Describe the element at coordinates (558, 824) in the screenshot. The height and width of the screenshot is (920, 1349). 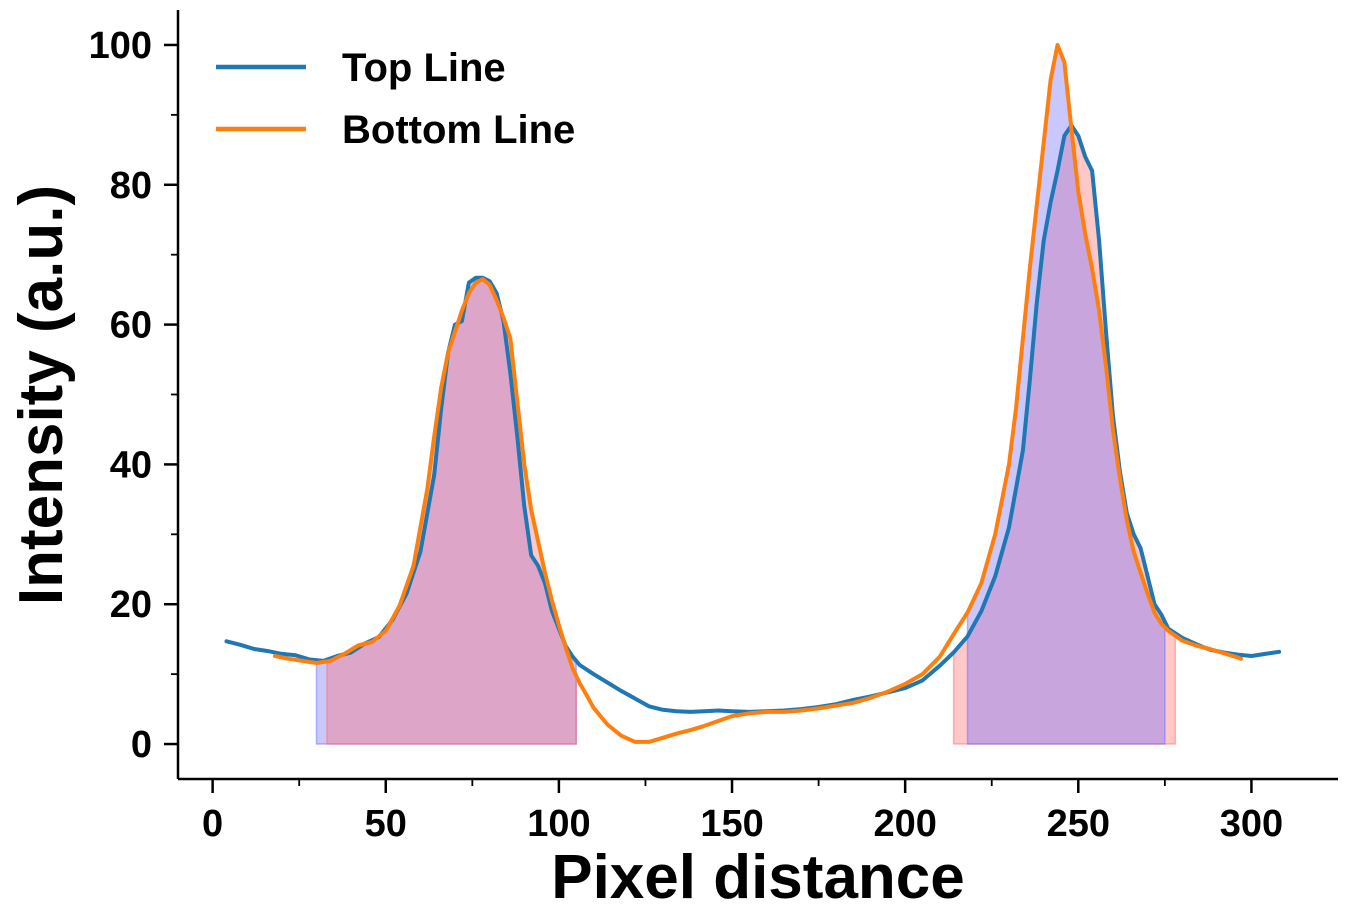
I see `x-tick-label: 100` at that location.